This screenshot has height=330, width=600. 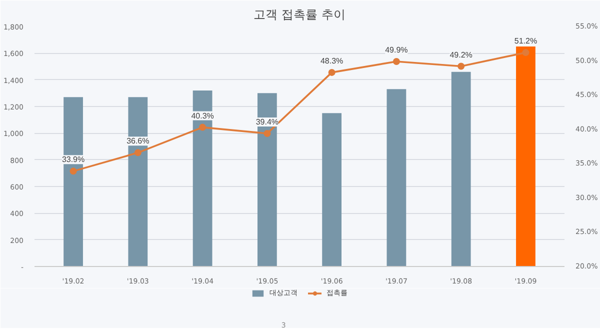 I want to click on data-label: 33.9%, so click(x=73, y=159).